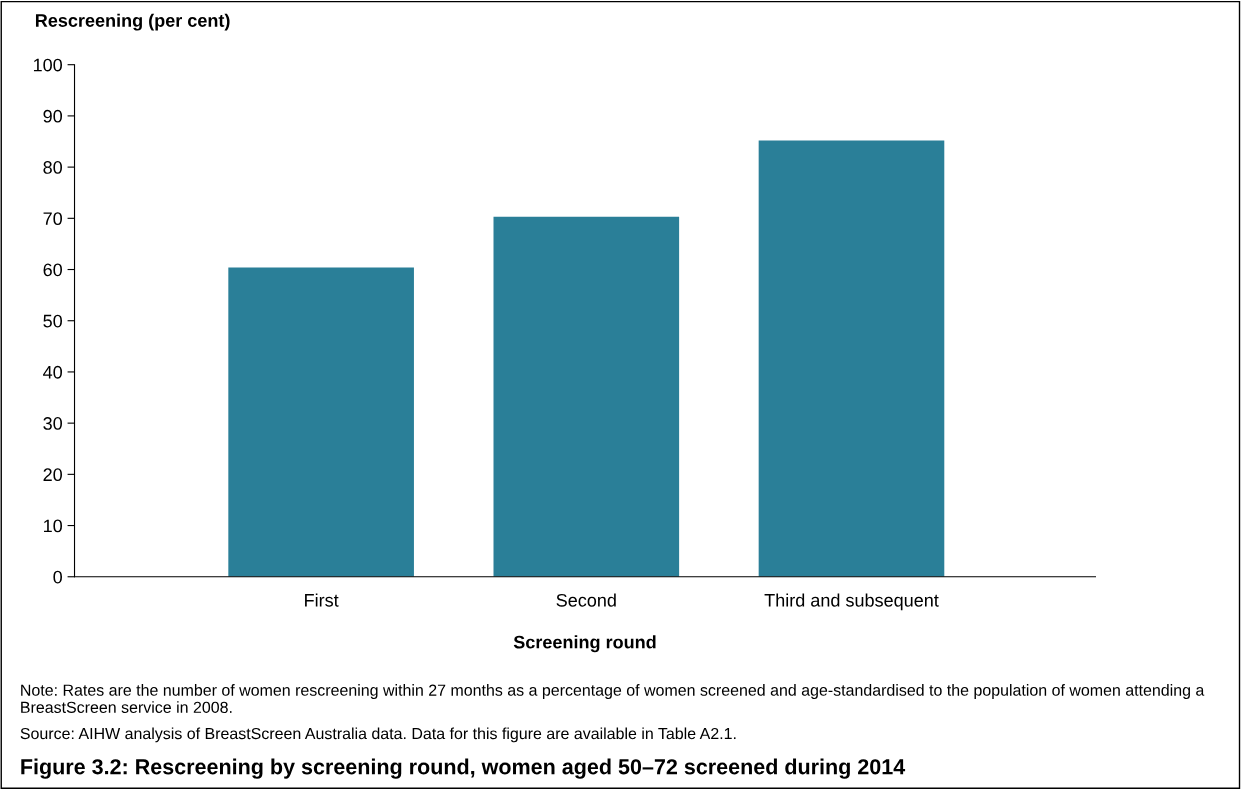 Image resolution: width=1242 pixels, height=789 pixels. I want to click on y-tick-label: 10, so click(53, 526).